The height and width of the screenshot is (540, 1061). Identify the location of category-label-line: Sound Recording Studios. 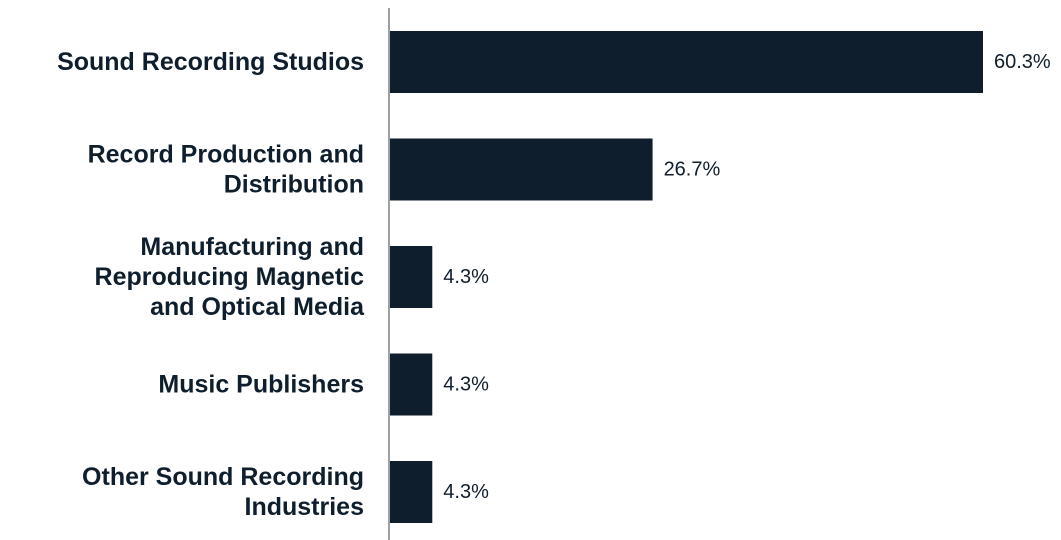
(210, 62).